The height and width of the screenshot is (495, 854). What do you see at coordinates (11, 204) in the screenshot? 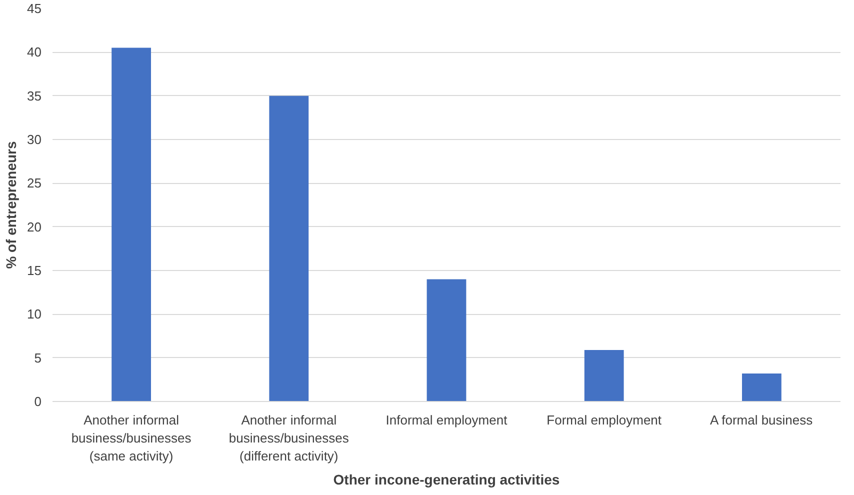
I see `y-axis-title: % of entrepreneurs` at bounding box center [11, 204].